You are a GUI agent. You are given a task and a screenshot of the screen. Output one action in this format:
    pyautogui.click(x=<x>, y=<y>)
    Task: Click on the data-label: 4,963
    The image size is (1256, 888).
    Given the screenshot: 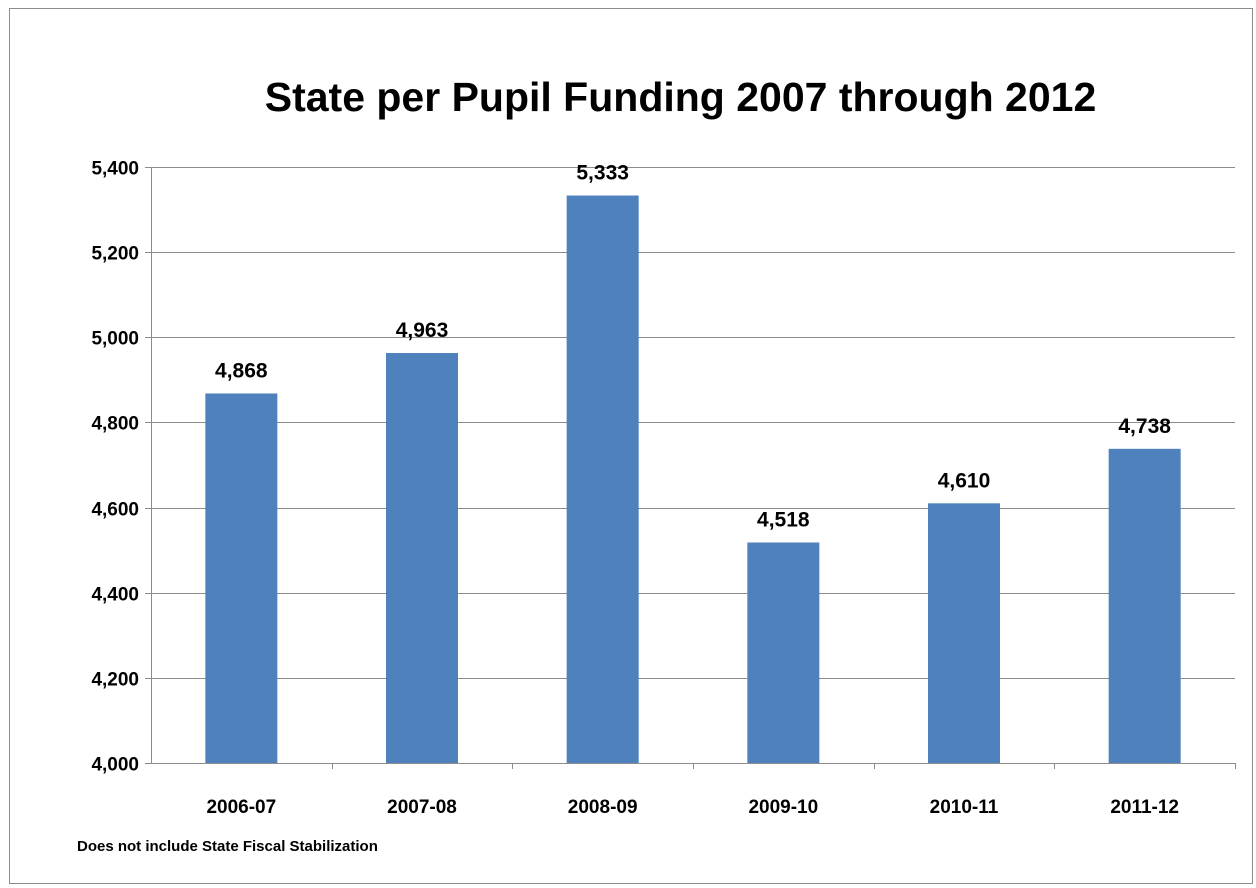 What is the action you would take?
    pyautogui.click(x=422, y=330)
    